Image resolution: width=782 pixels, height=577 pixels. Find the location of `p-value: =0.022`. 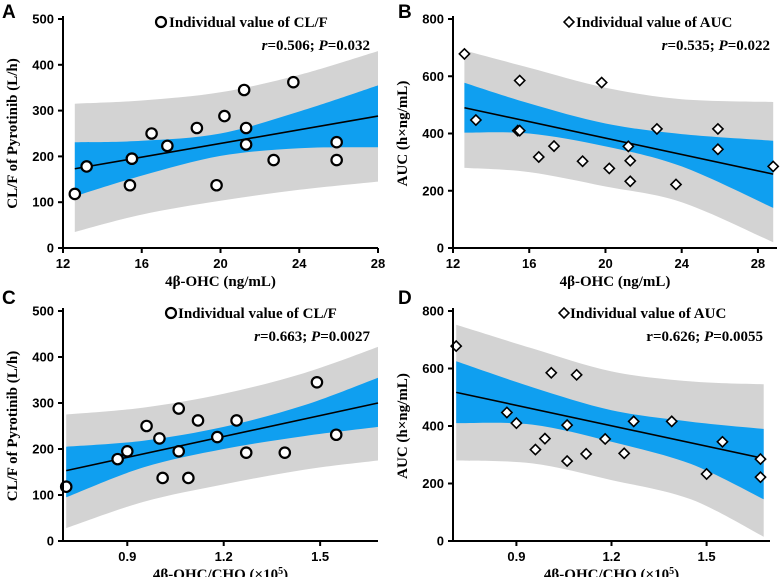

p-value: =0.022 is located at coordinates (749, 46).